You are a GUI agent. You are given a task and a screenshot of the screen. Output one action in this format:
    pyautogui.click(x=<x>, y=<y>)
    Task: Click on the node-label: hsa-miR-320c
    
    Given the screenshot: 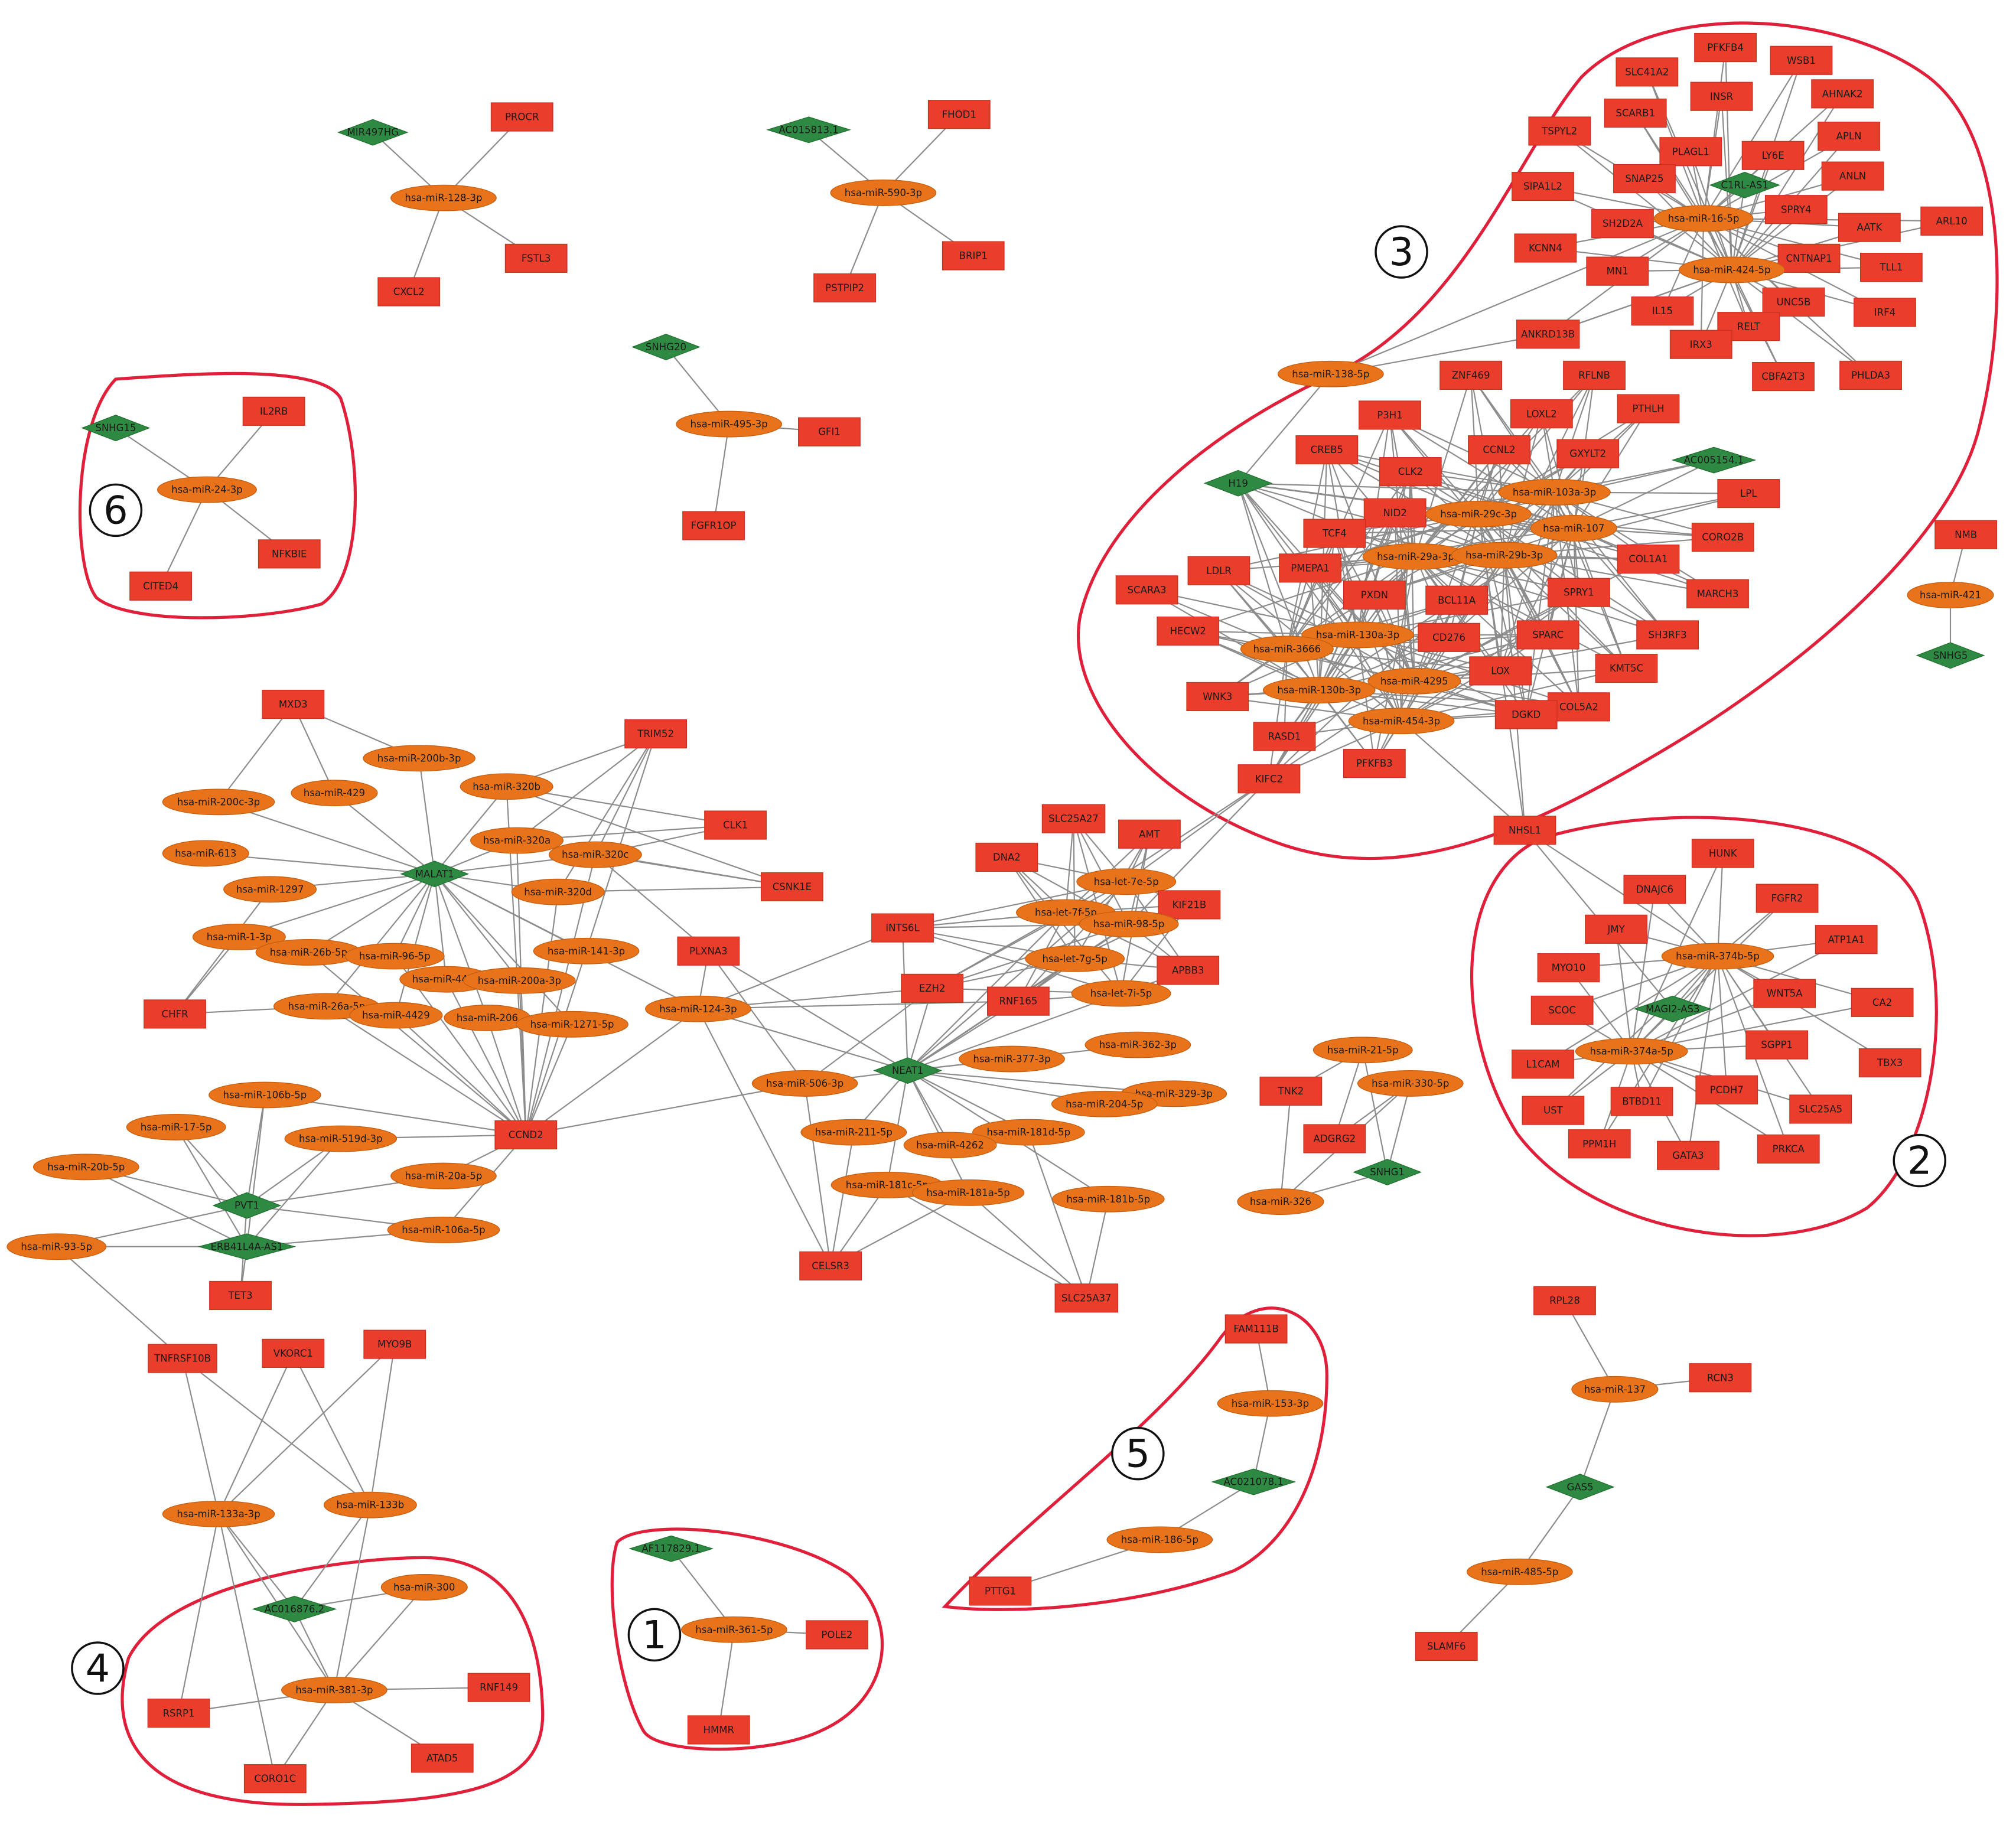 What is the action you would take?
    pyautogui.click(x=595, y=855)
    